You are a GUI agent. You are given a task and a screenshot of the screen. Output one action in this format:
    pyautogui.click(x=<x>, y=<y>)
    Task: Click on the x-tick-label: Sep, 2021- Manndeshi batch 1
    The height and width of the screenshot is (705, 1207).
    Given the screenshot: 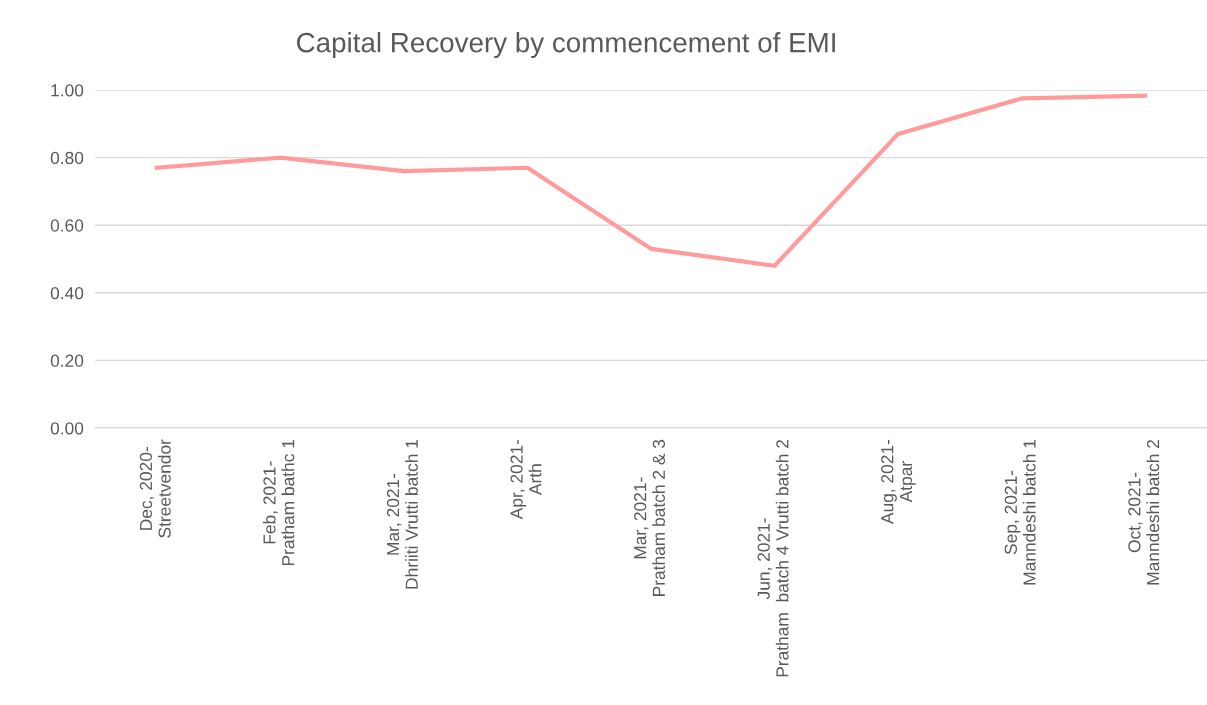 What is the action you would take?
    pyautogui.click(x=1020, y=512)
    